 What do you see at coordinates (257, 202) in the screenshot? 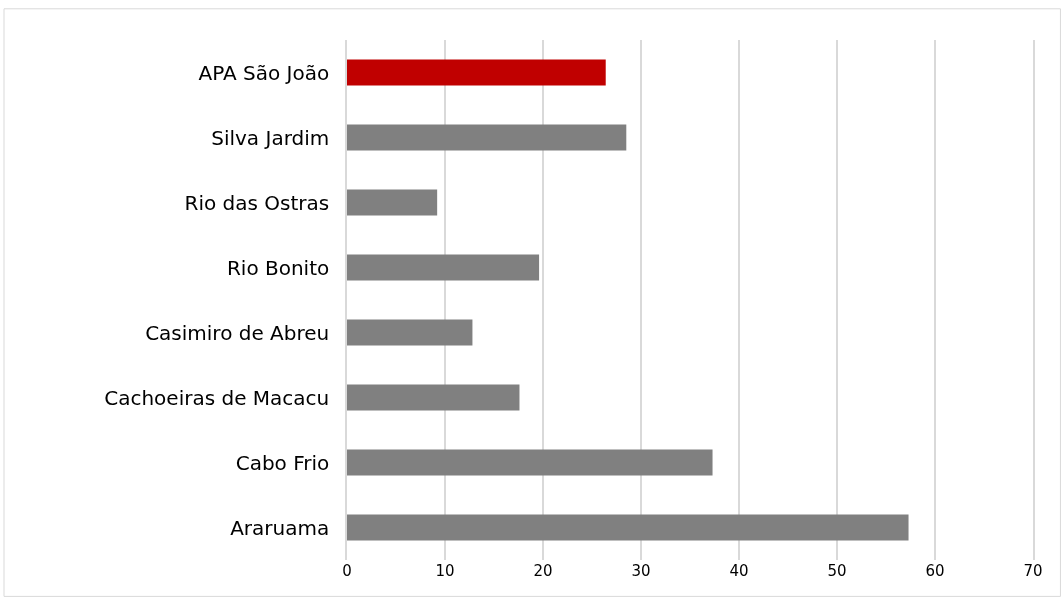
I see `y-tick-label: Rio das Ostras` at bounding box center [257, 202].